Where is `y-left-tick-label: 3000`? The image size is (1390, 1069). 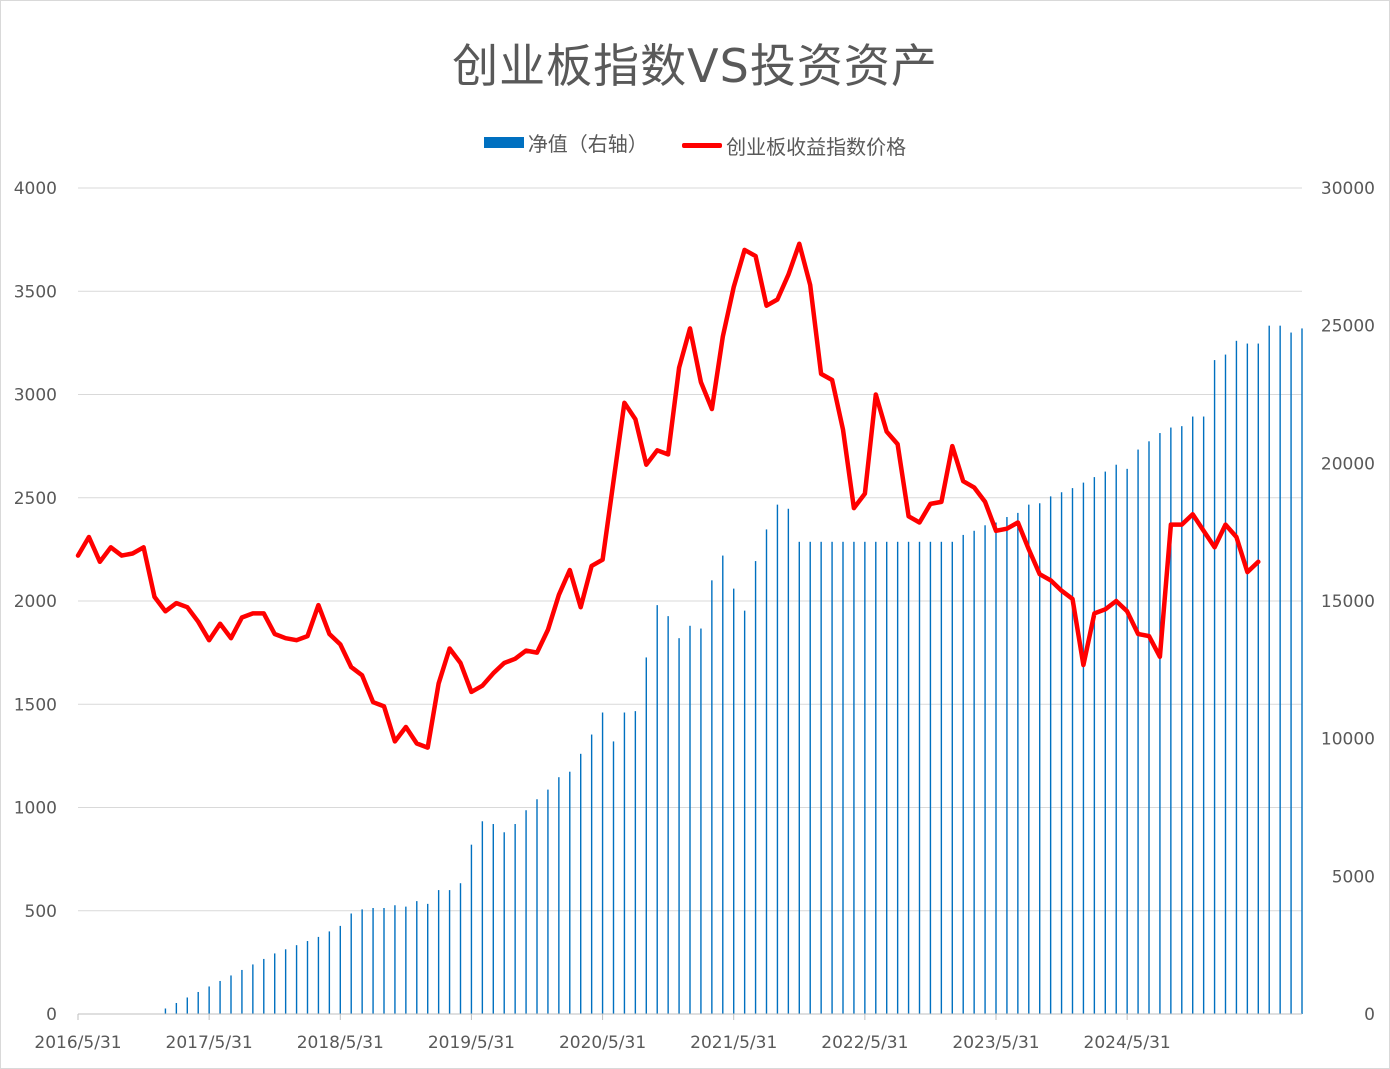 y-left-tick-label: 3000 is located at coordinates (35, 396).